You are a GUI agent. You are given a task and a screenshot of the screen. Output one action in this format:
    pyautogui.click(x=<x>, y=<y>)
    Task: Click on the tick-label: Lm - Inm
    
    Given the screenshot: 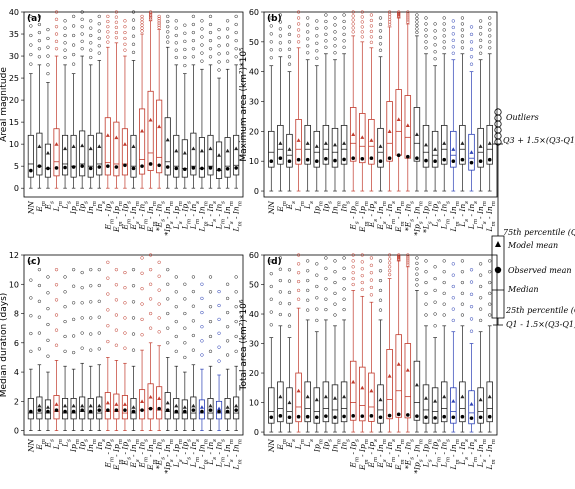 What is the action you would take?
    pyautogui.click(x=203, y=455)
    